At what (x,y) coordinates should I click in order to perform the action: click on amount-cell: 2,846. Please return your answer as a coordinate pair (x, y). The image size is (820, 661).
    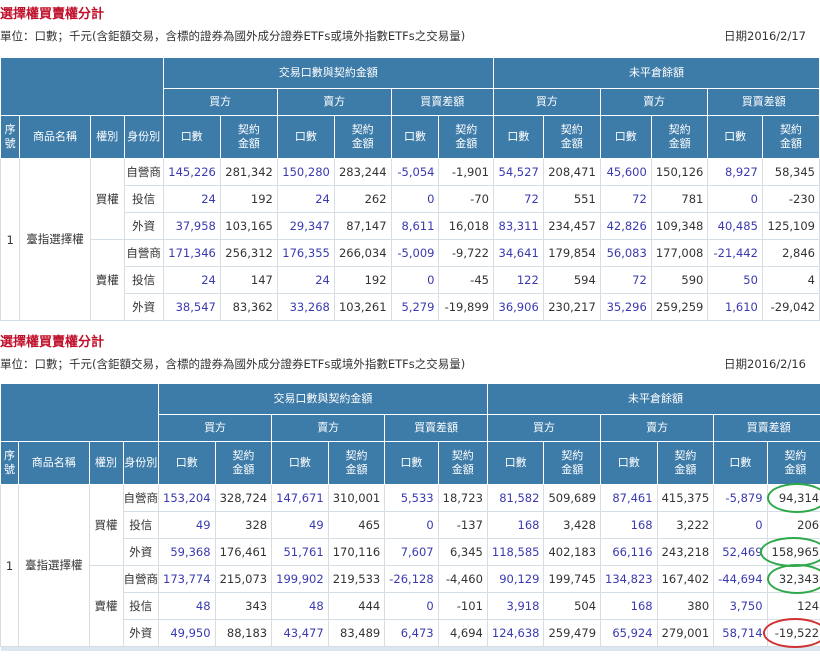
    Looking at the image, I should click on (790, 253).